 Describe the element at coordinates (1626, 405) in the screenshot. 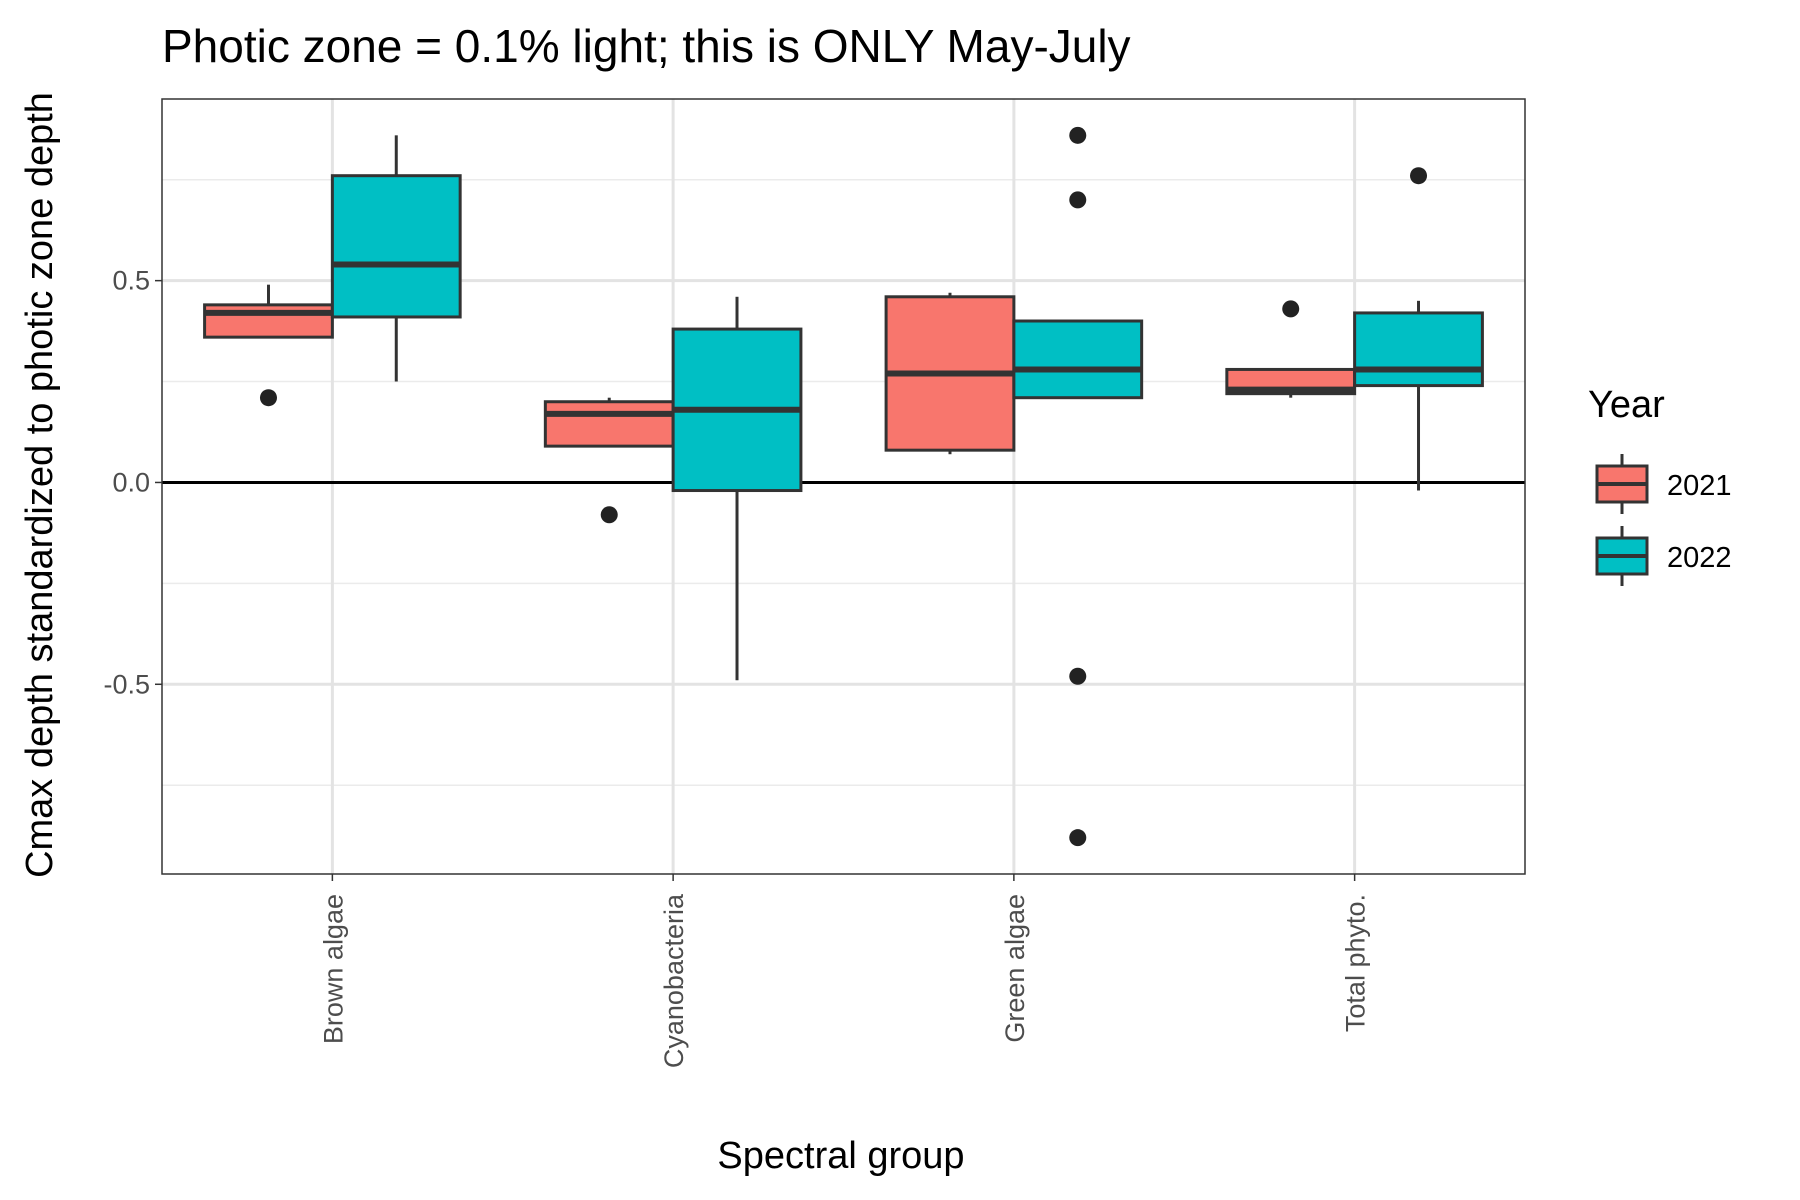

I see `legend-title: Year` at that location.